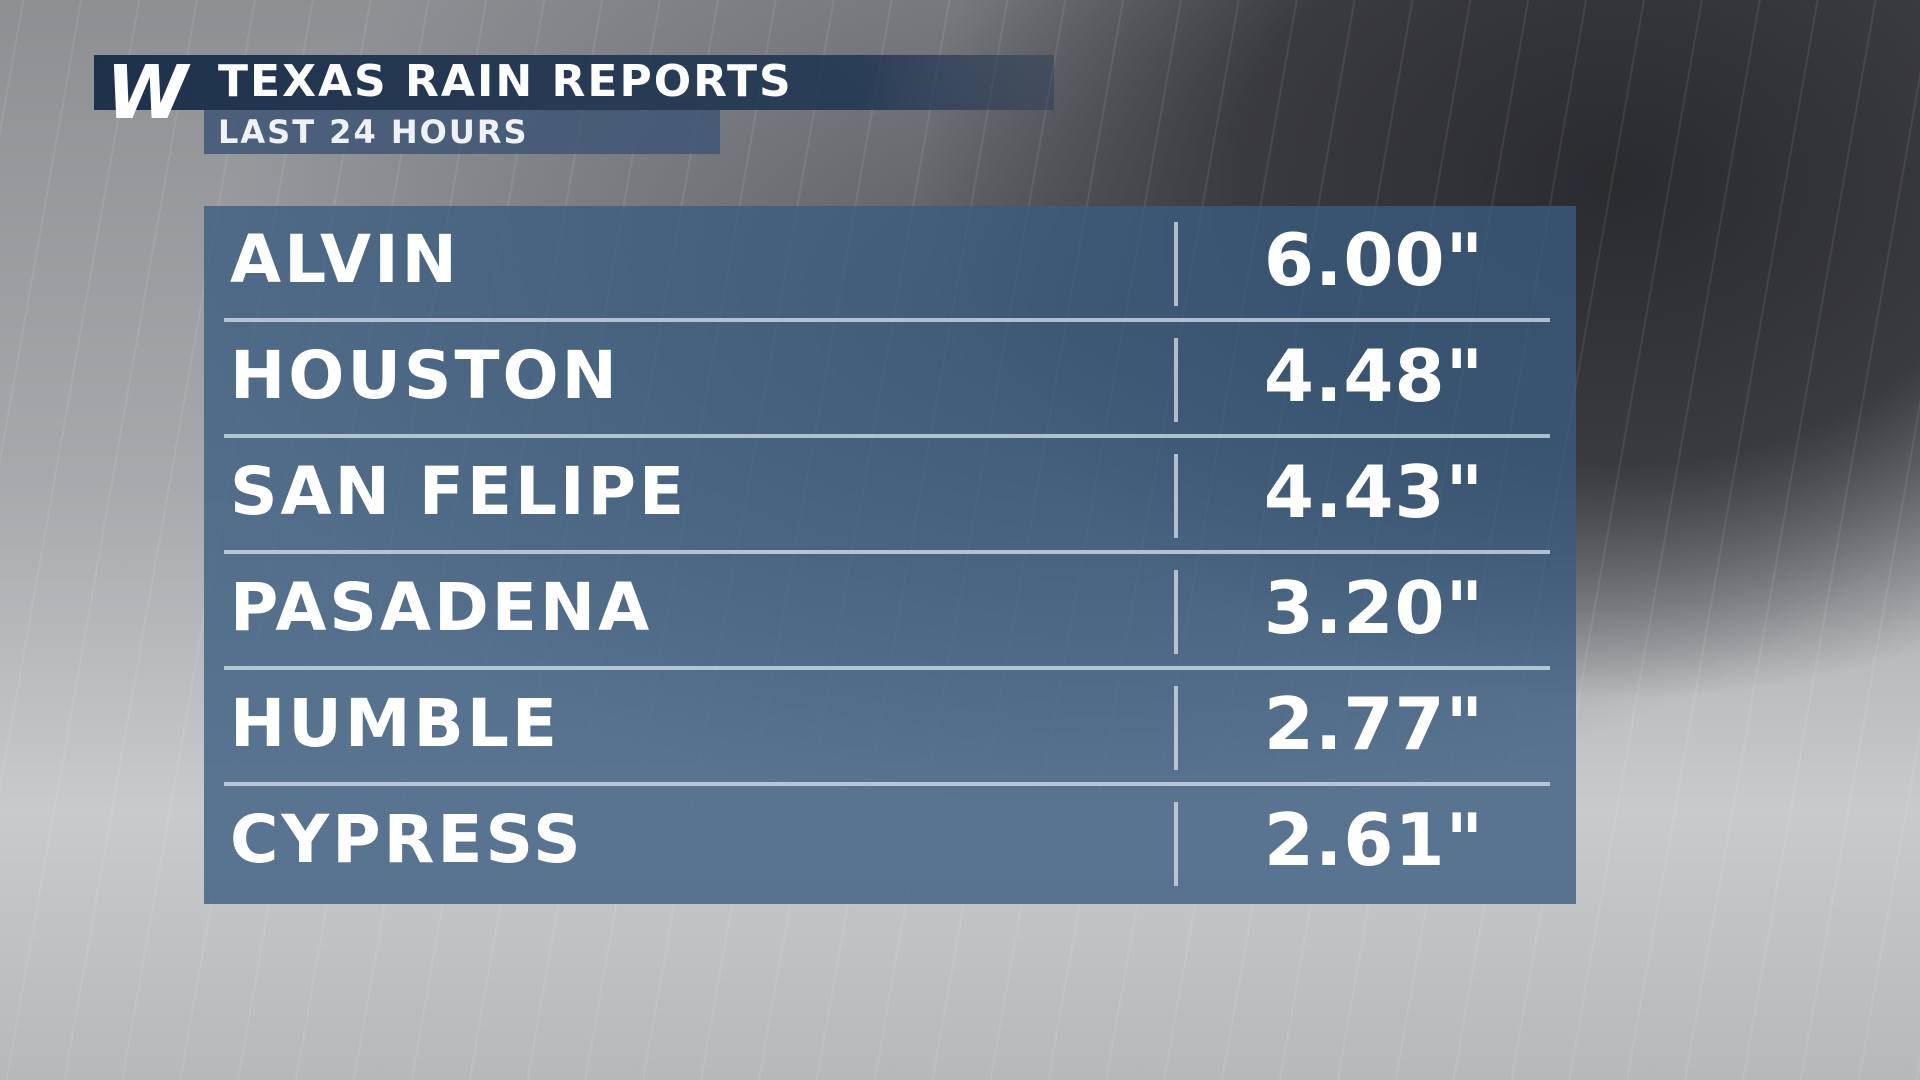 This screenshot has width=1920, height=1080. Describe the element at coordinates (1374, 840) in the screenshot. I see `rain-total: 2.61"` at that location.